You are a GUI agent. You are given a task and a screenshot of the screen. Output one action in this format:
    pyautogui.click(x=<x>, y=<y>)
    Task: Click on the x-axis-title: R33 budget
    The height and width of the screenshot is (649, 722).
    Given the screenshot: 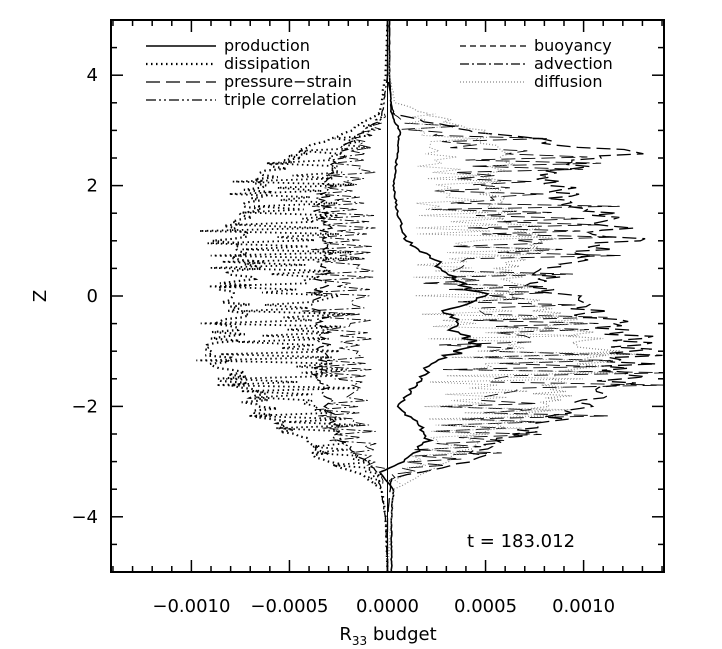 What is the action you would take?
    pyautogui.click(x=387, y=636)
    